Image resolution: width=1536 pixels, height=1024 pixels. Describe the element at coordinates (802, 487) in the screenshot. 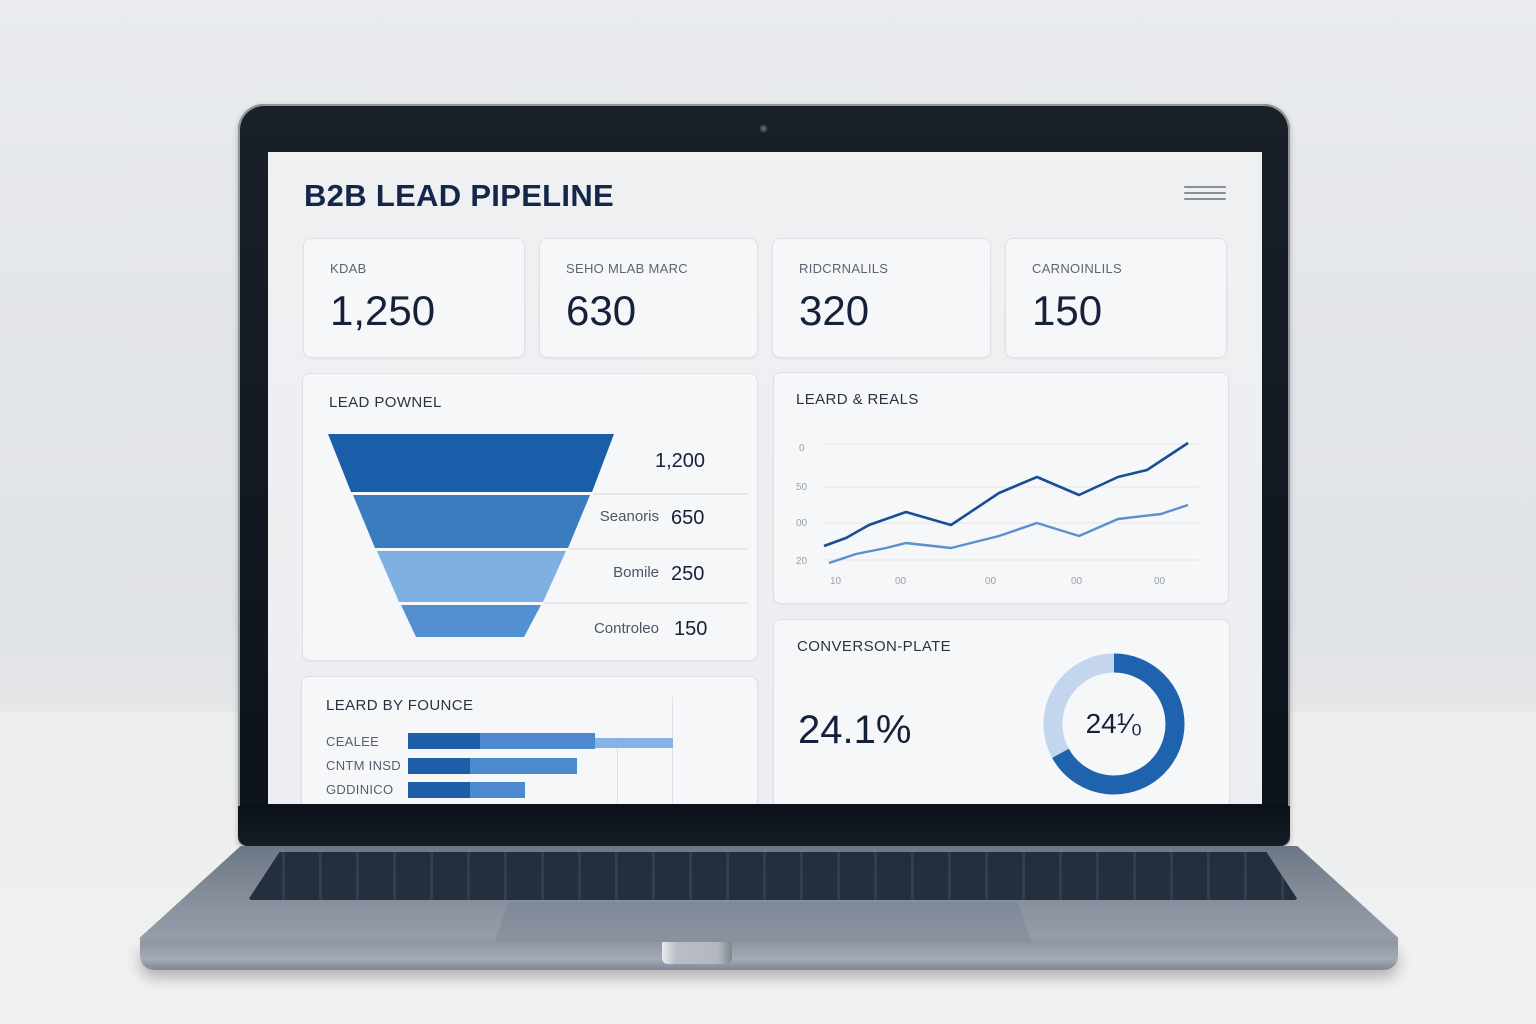

I see `y-tick: 50` at that location.